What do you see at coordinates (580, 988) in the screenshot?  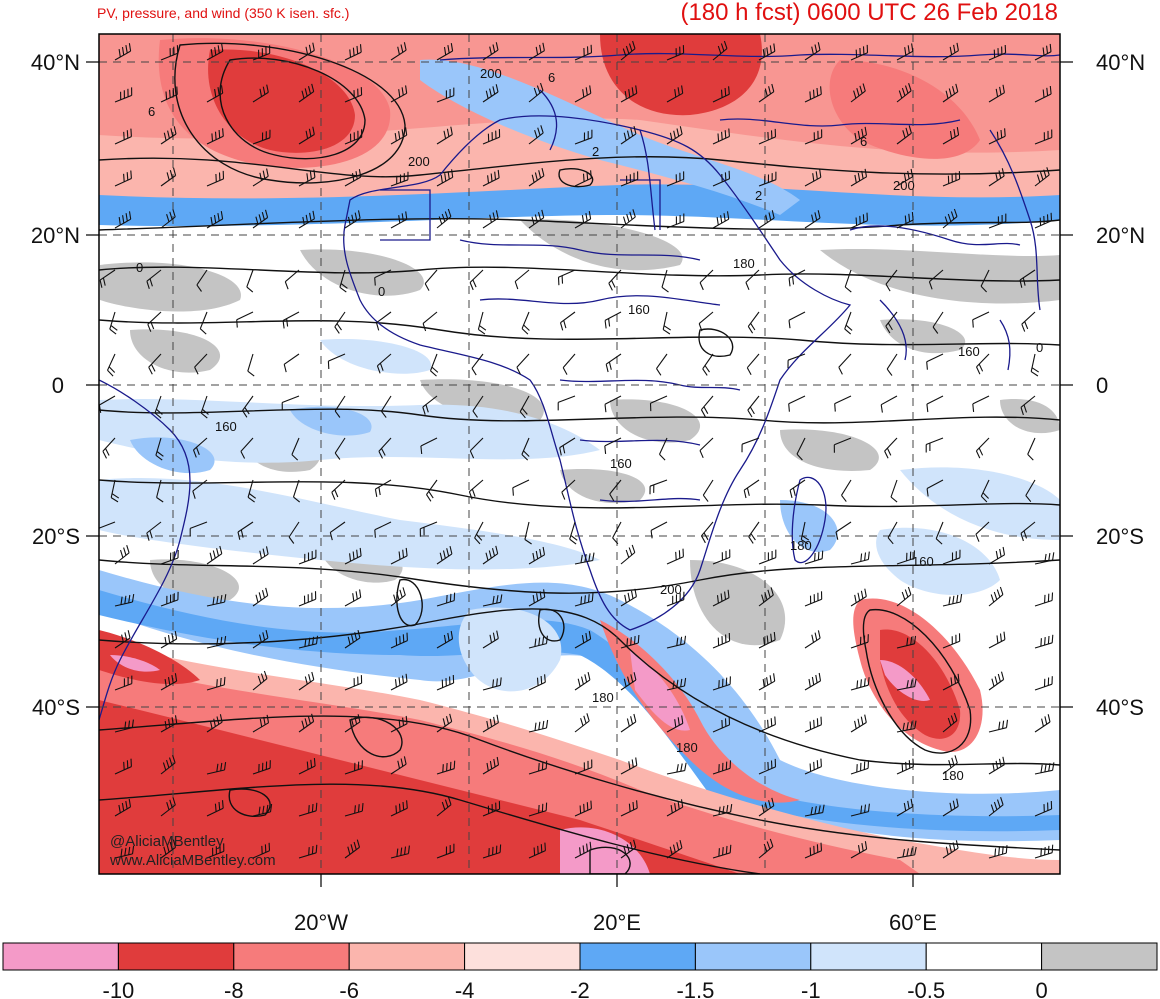 I see `colorbar-tick-label: -2` at bounding box center [580, 988].